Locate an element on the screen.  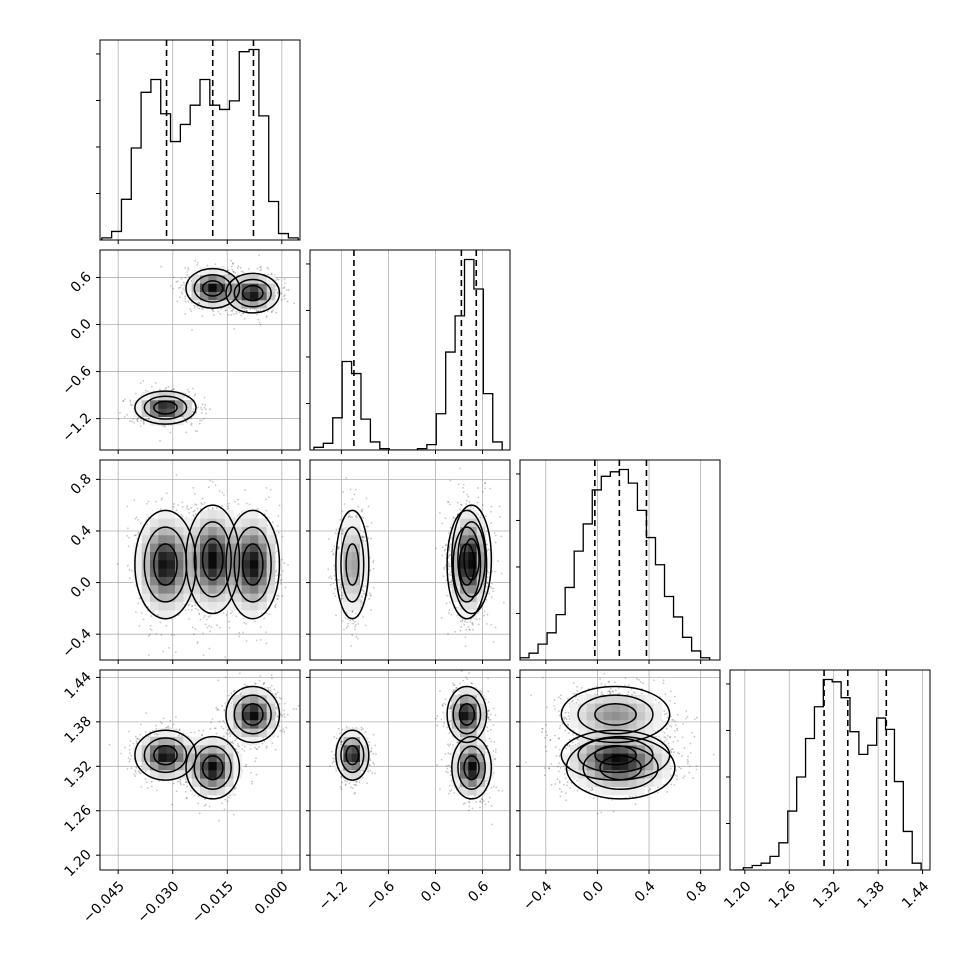
y-tick-label: 0.6 is located at coordinates (81, 282).